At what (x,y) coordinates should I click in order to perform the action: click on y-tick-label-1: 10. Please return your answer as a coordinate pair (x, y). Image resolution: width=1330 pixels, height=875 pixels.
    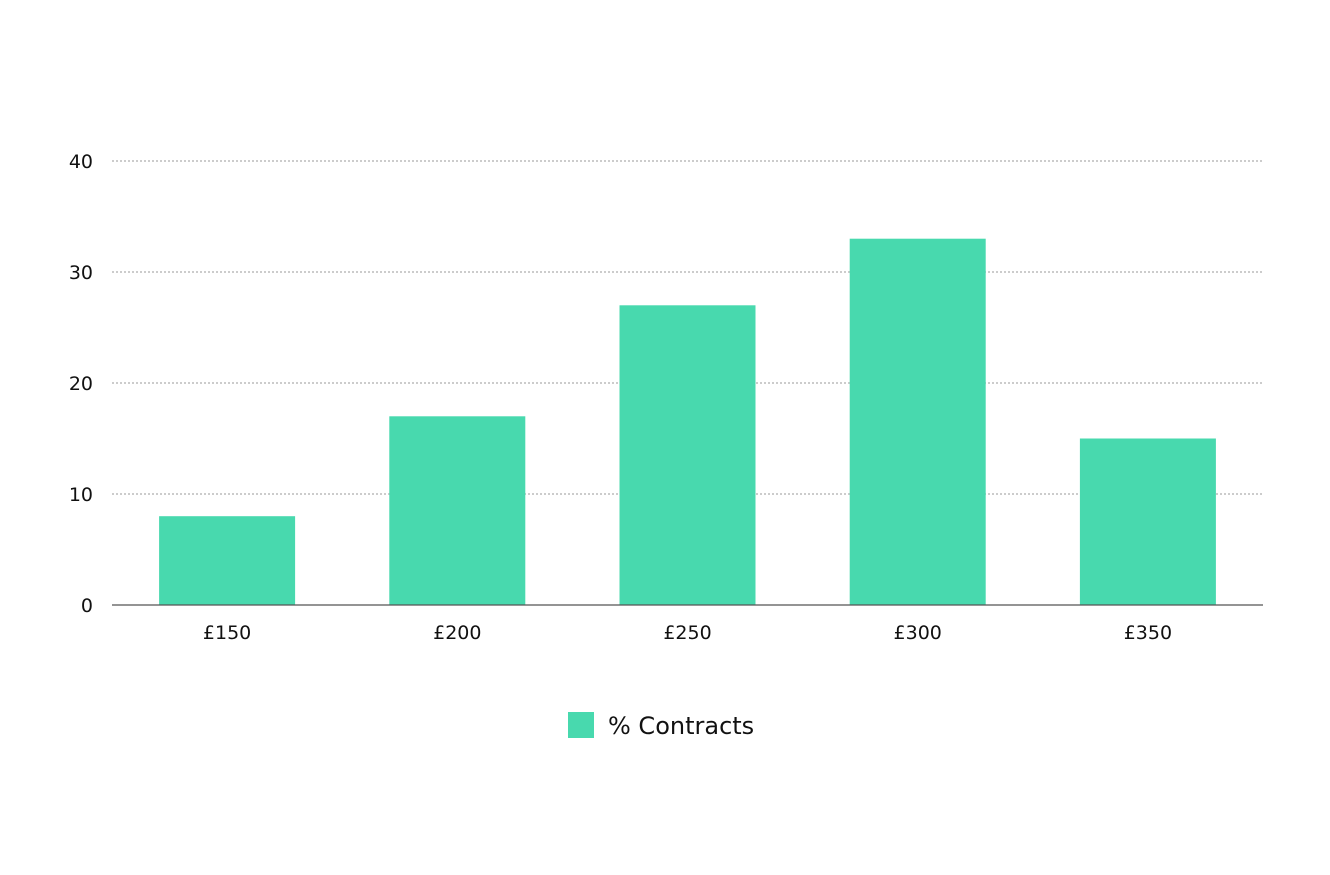
    Looking at the image, I should click on (81, 495).